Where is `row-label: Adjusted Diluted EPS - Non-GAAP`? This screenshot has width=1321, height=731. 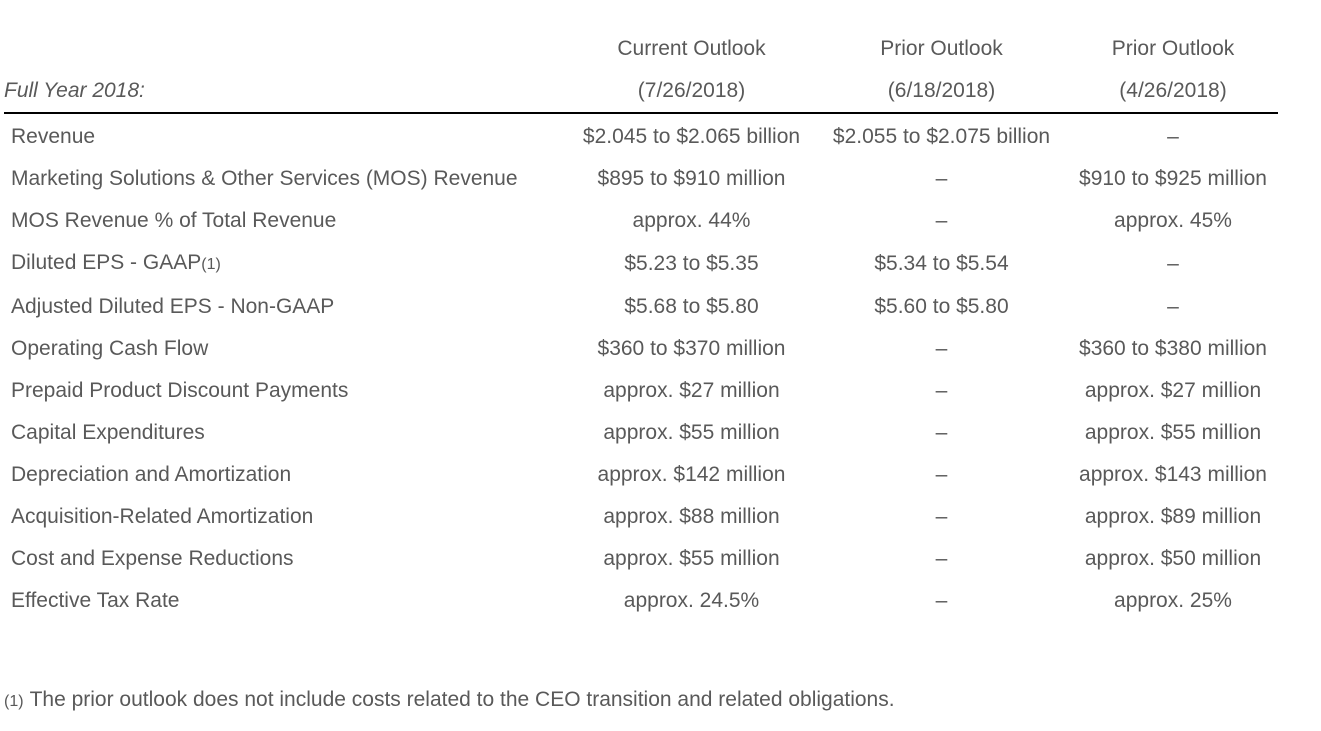 row-label: Adjusted Diluted EPS - Non-GAAP is located at coordinates (286, 307).